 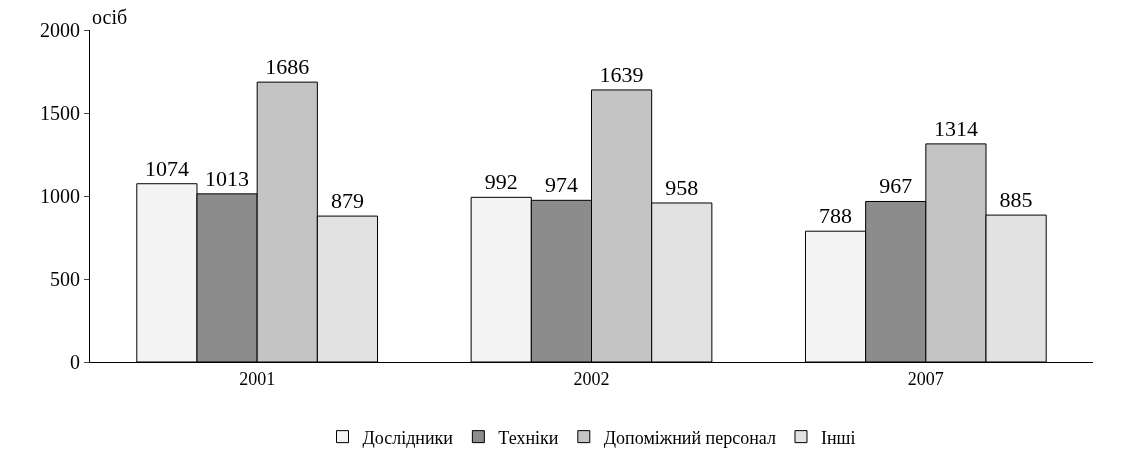 What do you see at coordinates (408, 437) in the screenshot?
I see `legend-label: Дослідники` at bounding box center [408, 437].